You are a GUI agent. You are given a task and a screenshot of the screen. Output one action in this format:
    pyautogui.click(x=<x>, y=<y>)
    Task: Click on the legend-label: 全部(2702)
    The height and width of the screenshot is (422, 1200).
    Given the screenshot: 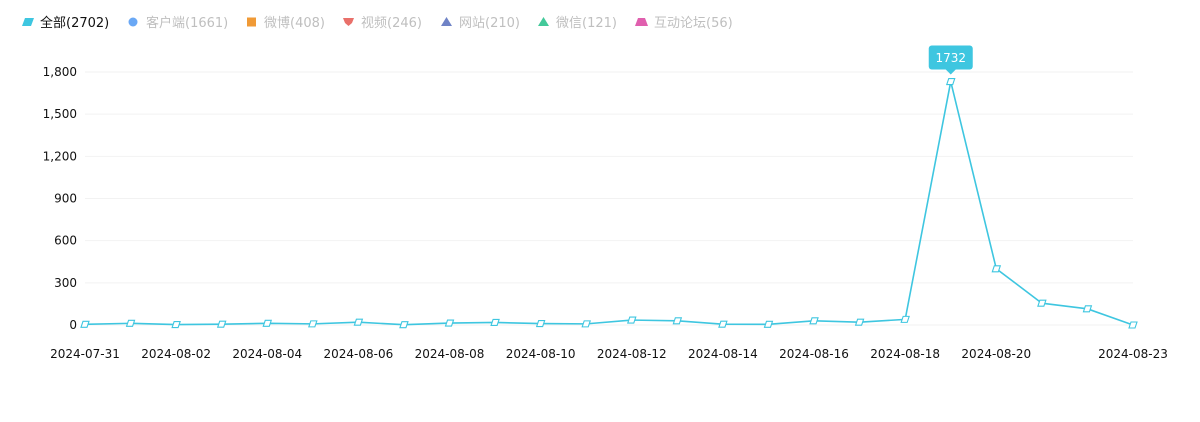 What is the action you would take?
    pyautogui.click(x=74, y=23)
    